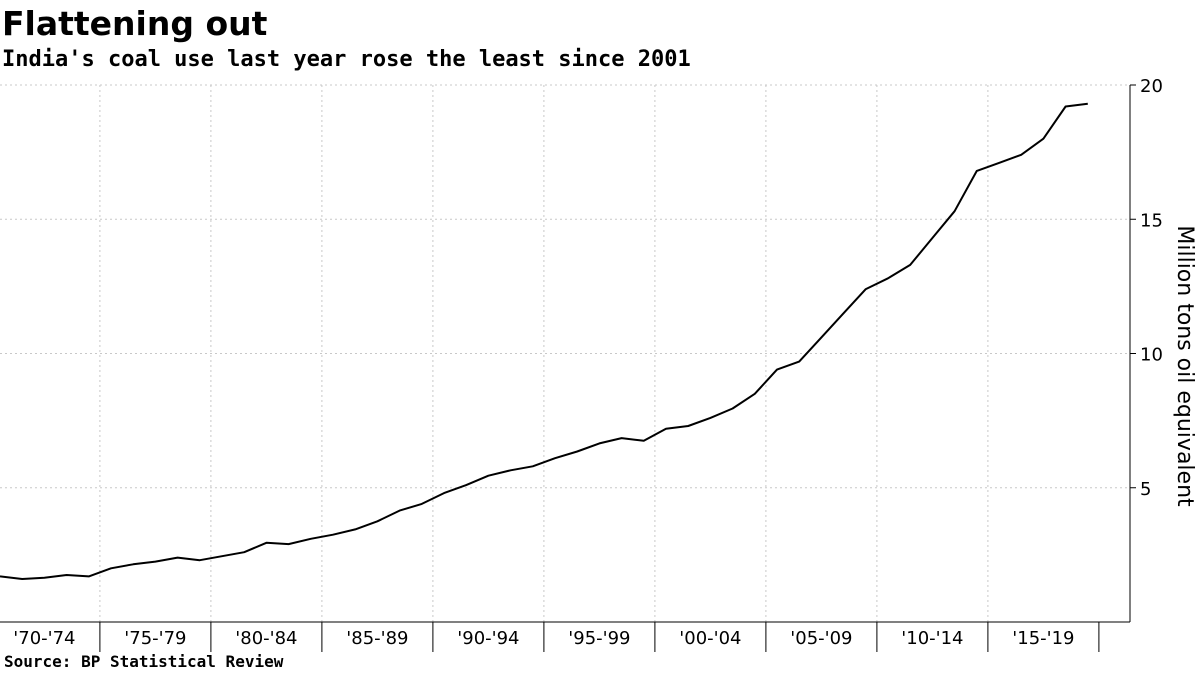  I want to click on x-tick-label: '05-'09, so click(821, 638).